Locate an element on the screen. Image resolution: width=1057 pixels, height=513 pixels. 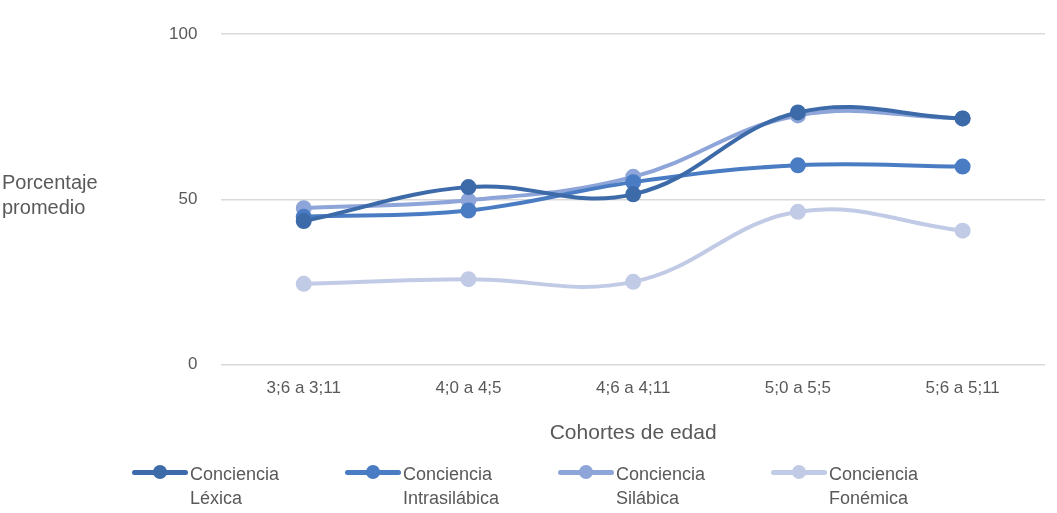
legend-label: Conciencia Intrasilábica is located at coordinates (452, 486).